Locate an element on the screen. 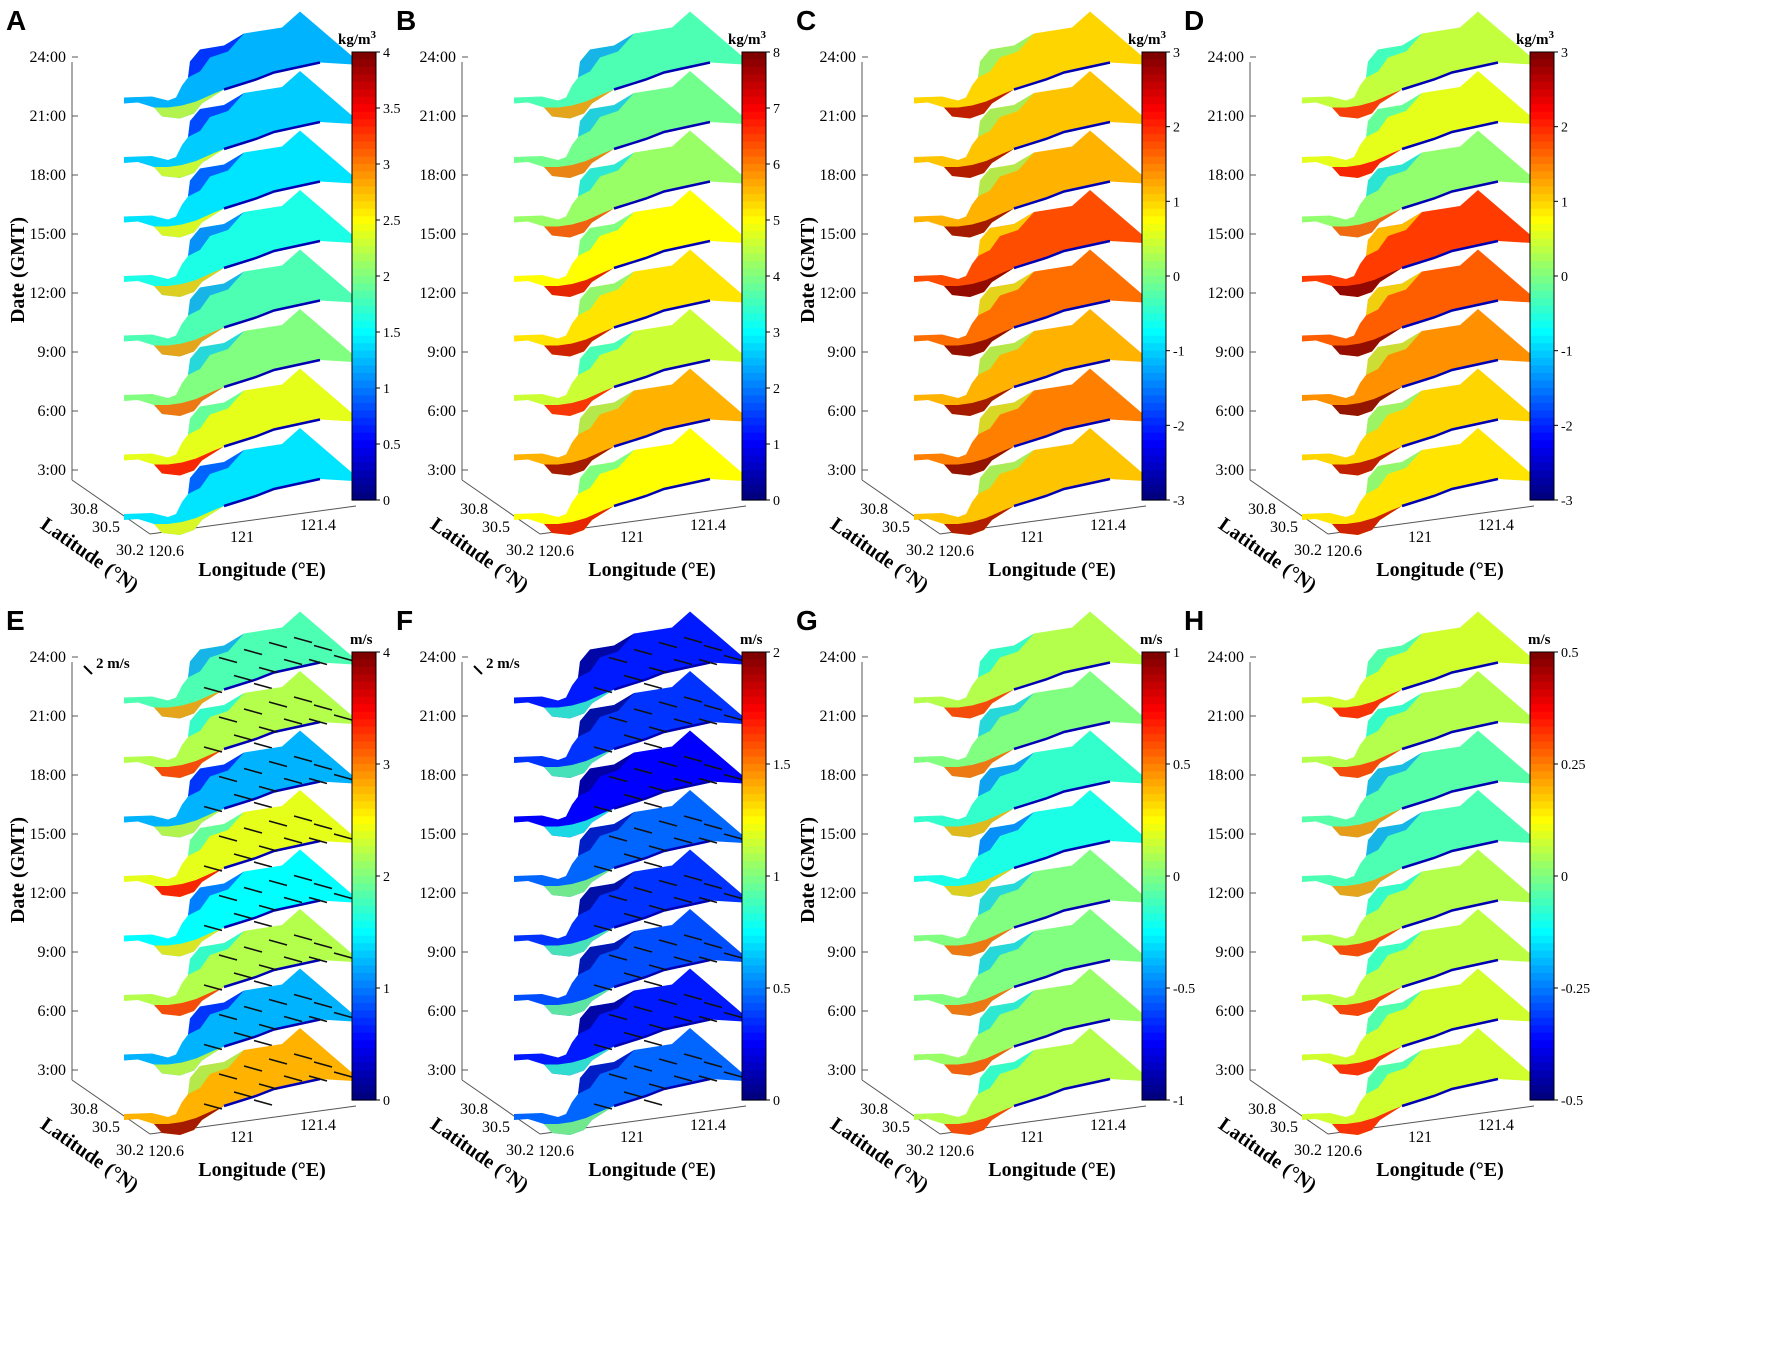 This screenshot has height=1346, width=1772. lat-tick-label: 30.5 is located at coordinates (496, 527).